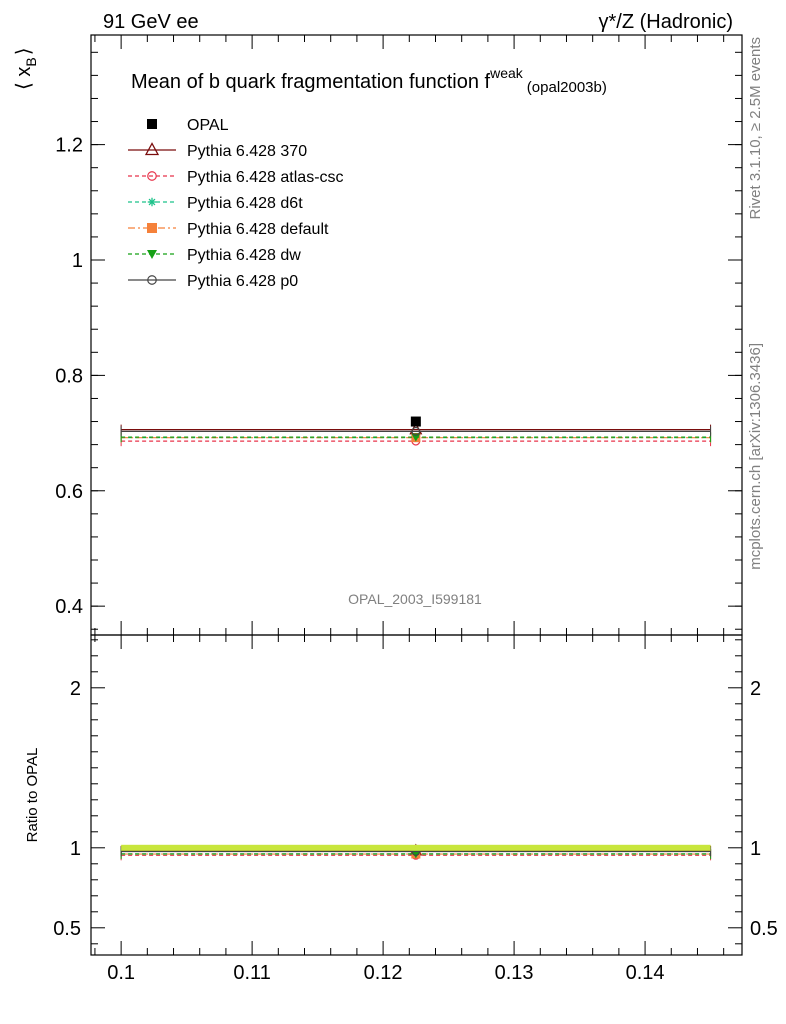 The width and height of the screenshot is (786, 1024). What do you see at coordinates (208, 125) in the screenshot?
I see `legend-label: OPAL` at bounding box center [208, 125].